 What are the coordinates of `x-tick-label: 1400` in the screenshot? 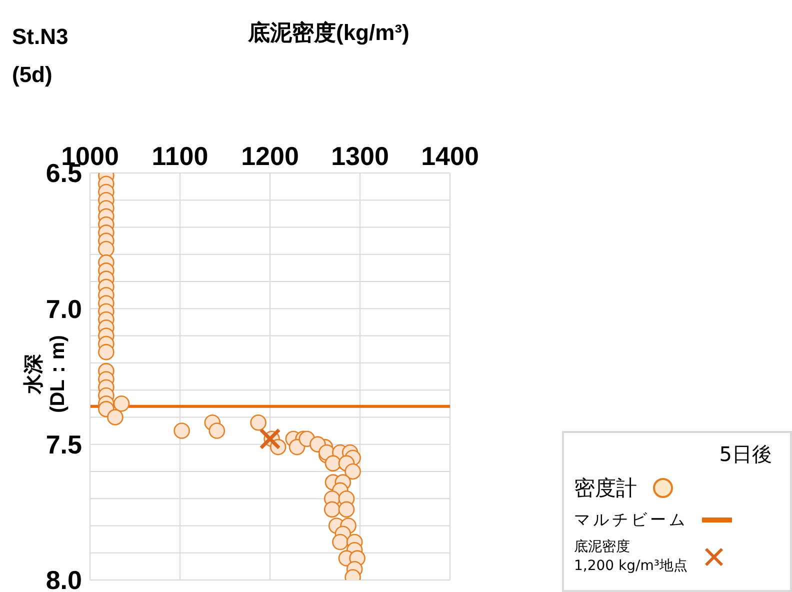 It's located at (450, 156).